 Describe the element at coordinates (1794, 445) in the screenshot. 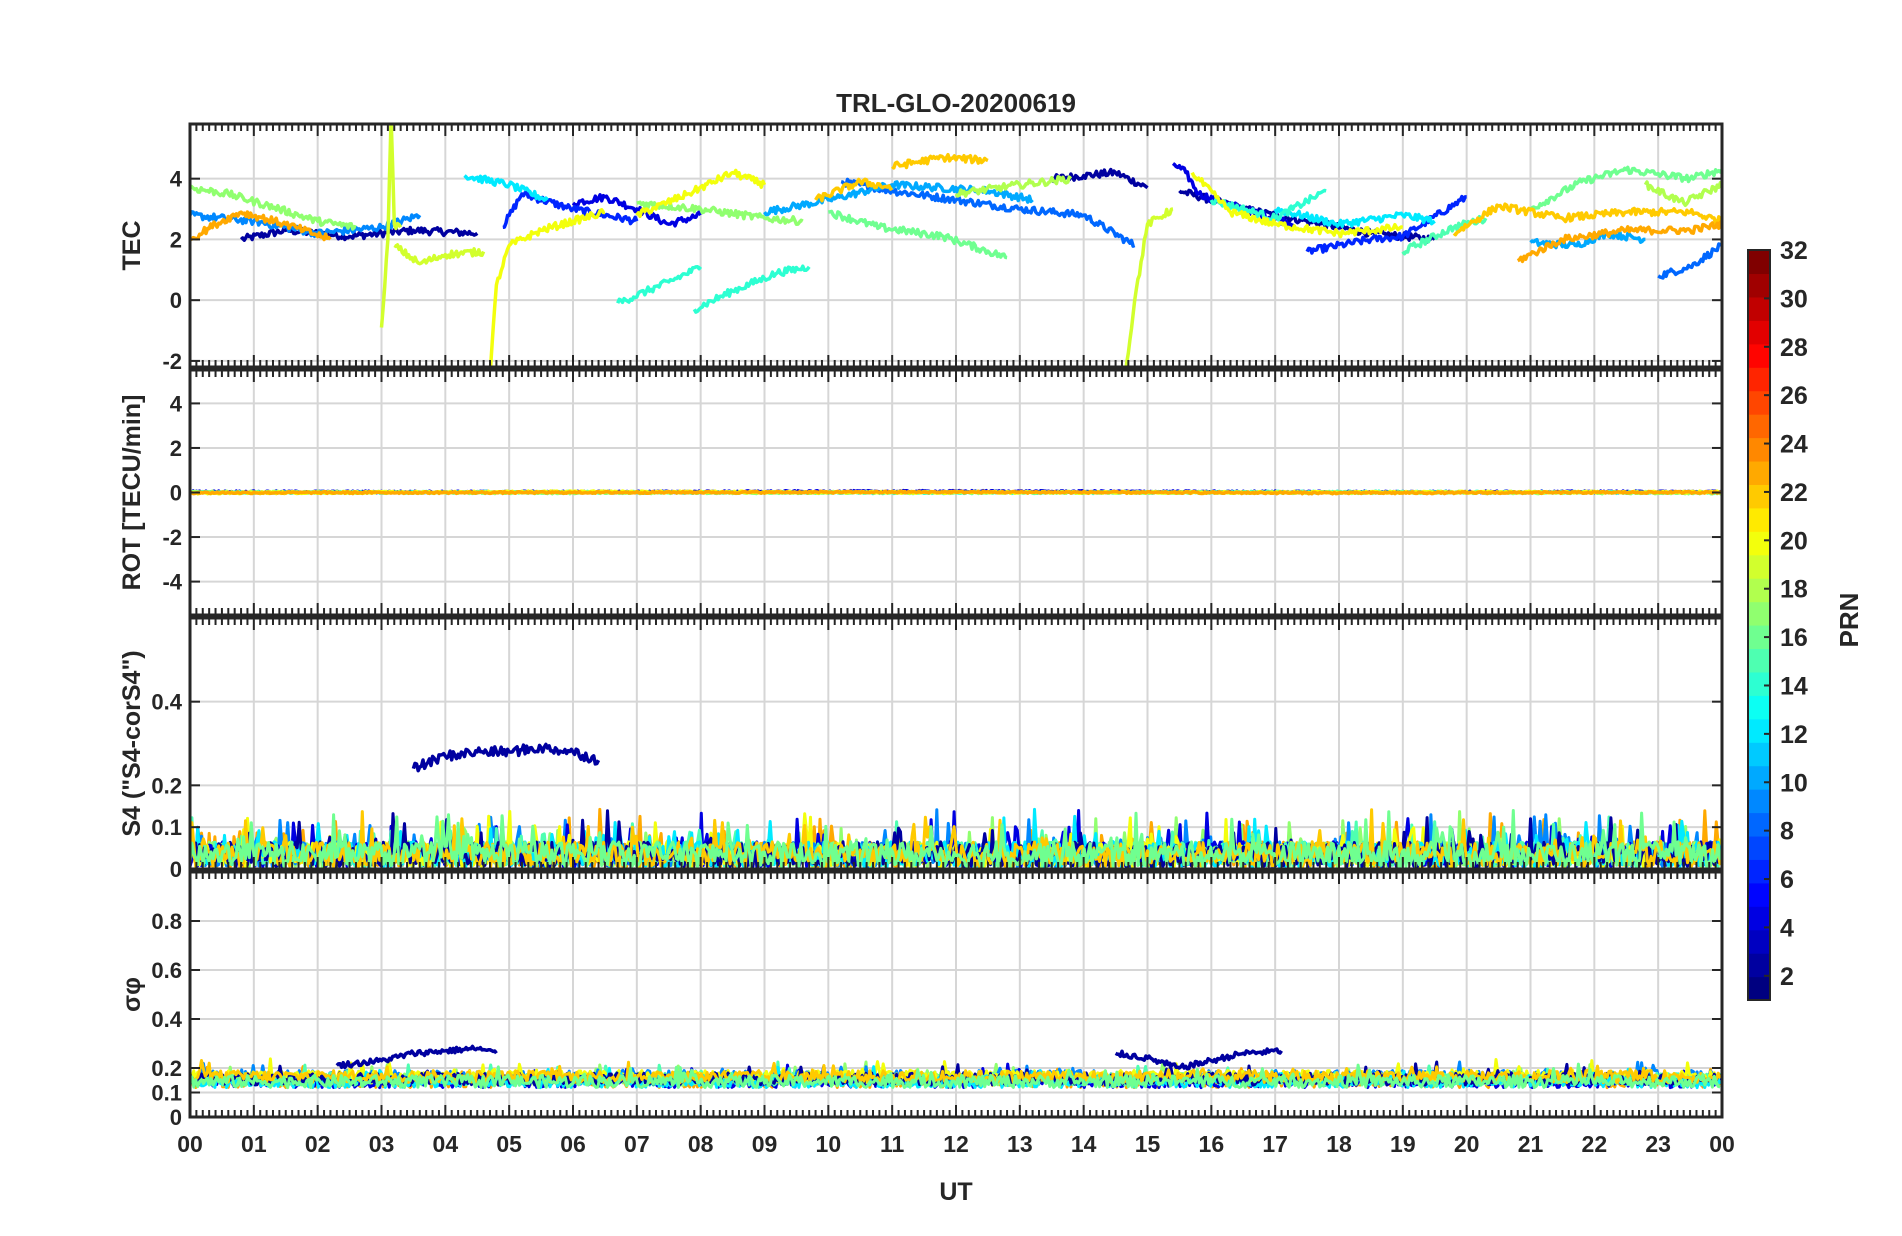

I see `colorbar-tick-label: 24` at that location.